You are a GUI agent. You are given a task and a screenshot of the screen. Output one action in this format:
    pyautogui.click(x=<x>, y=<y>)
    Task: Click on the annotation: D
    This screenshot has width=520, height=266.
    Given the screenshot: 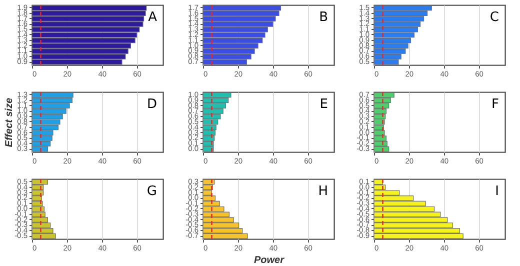 What is the action you would take?
    pyautogui.click(x=151, y=104)
    